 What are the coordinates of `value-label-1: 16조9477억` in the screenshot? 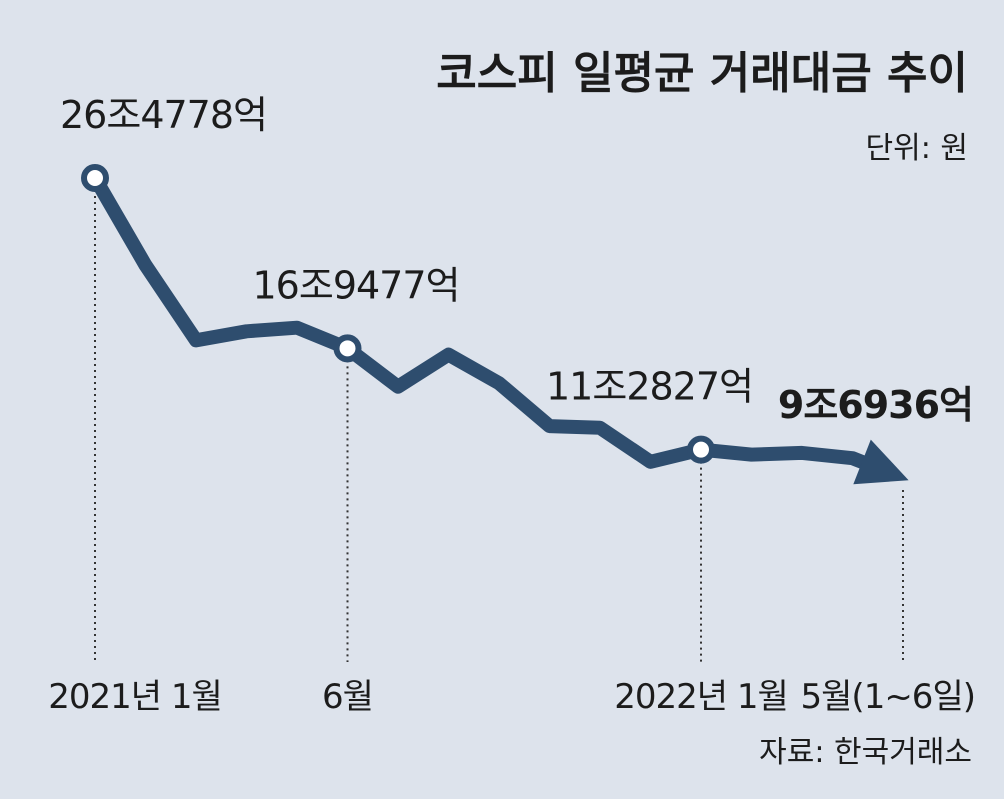 It's located at (356, 285).